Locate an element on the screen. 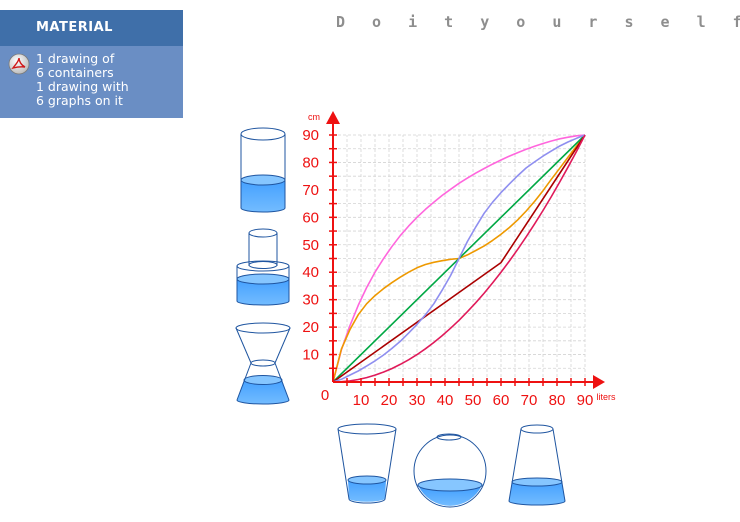 The height and width of the screenshot is (522, 740). y-axis-label: cm is located at coordinates (314, 117).